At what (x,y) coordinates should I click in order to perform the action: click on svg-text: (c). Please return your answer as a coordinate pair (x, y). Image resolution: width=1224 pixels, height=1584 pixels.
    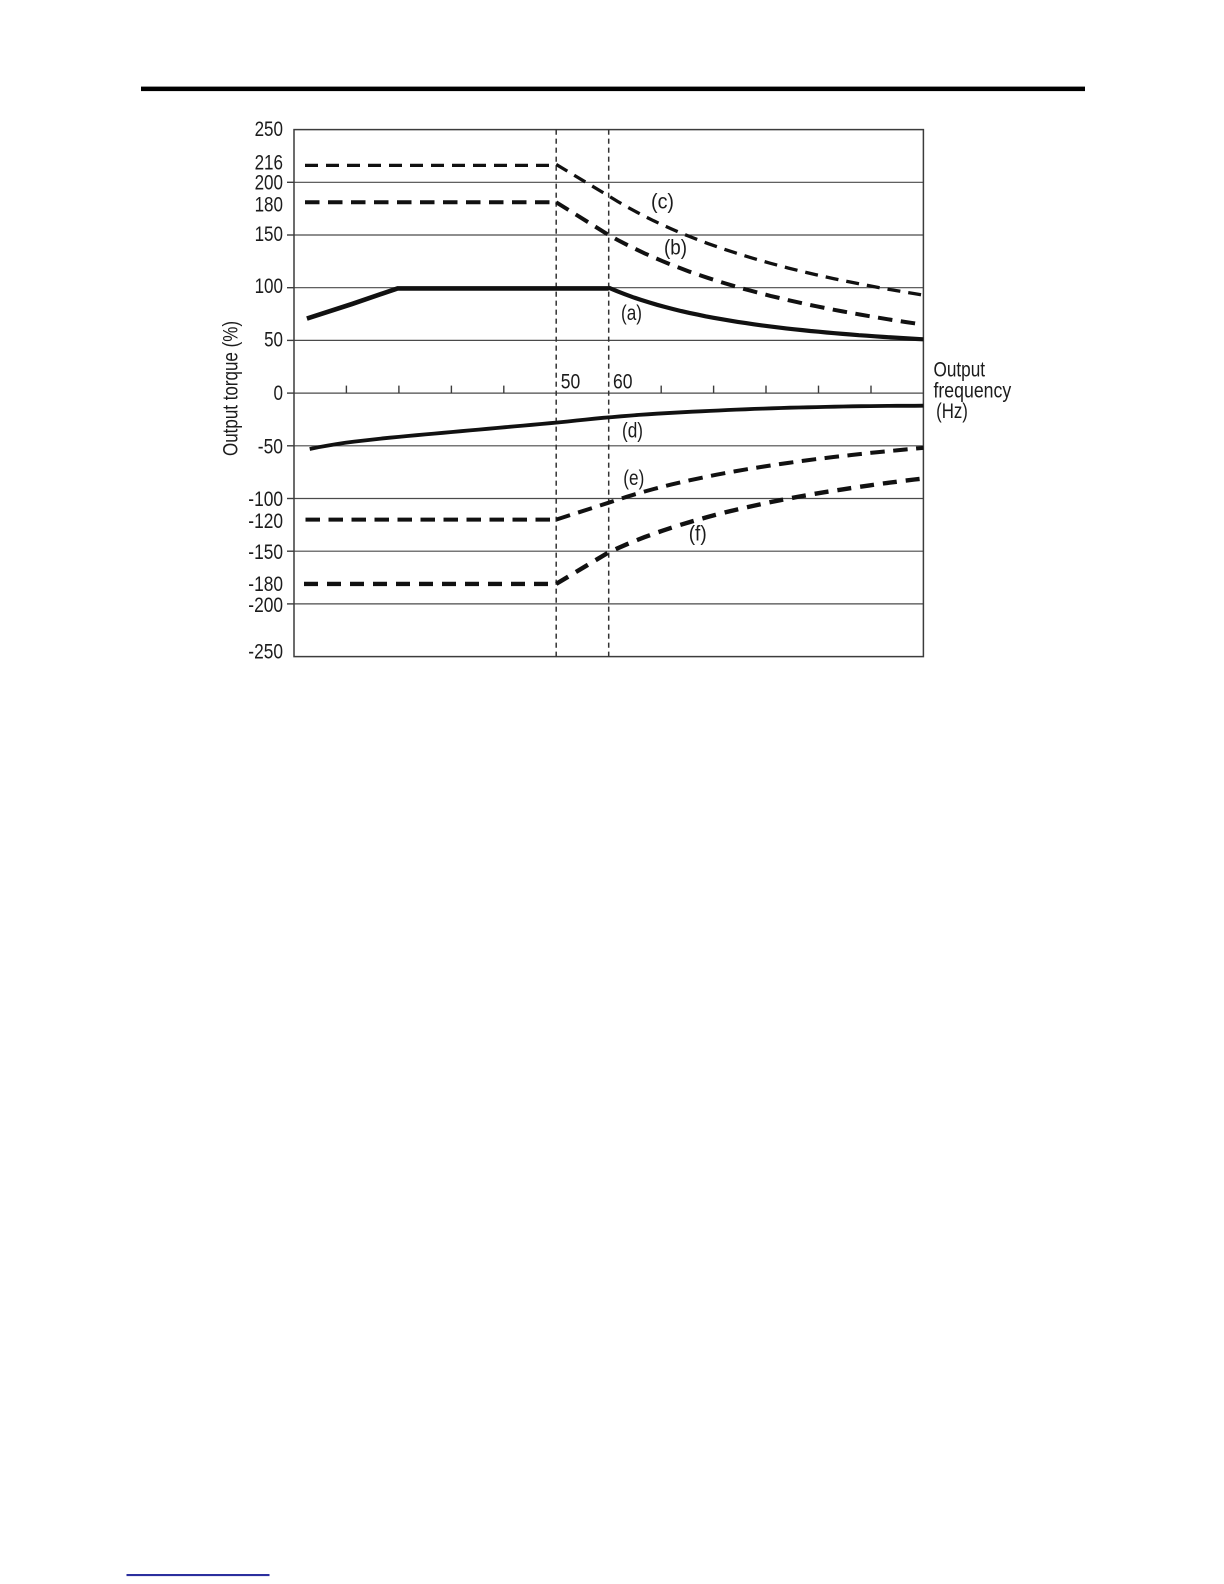
    Looking at the image, I should click on (662, 202).